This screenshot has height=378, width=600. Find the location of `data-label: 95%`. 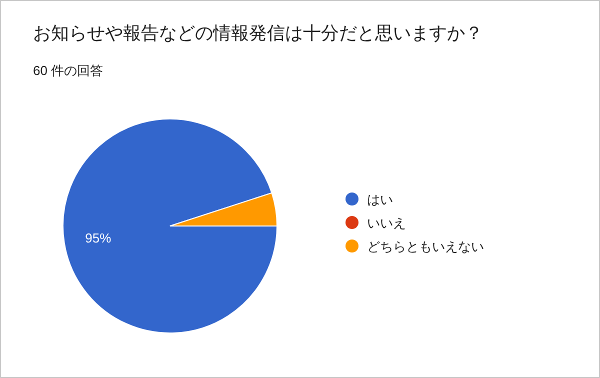

data-label: 95% is located at coordinates (98, 238).